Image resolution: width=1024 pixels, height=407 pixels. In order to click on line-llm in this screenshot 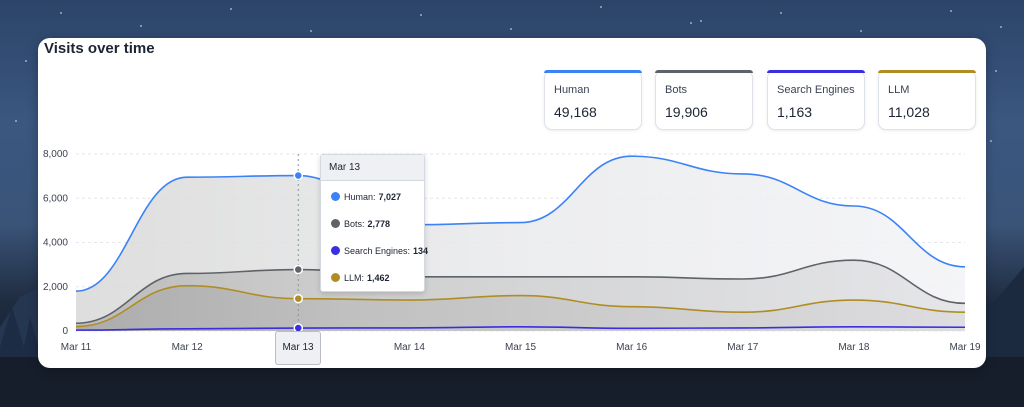, I will do `click(520, 306)`.